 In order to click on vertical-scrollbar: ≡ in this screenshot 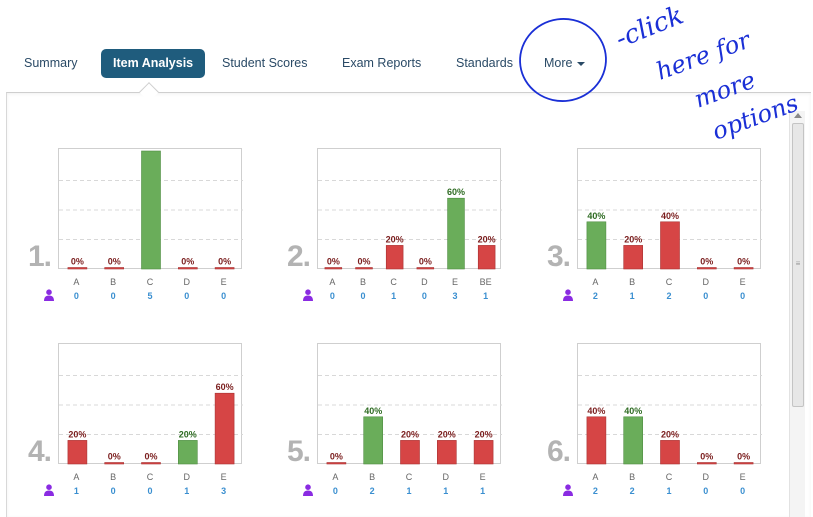, I will do `click(797, 314)`.